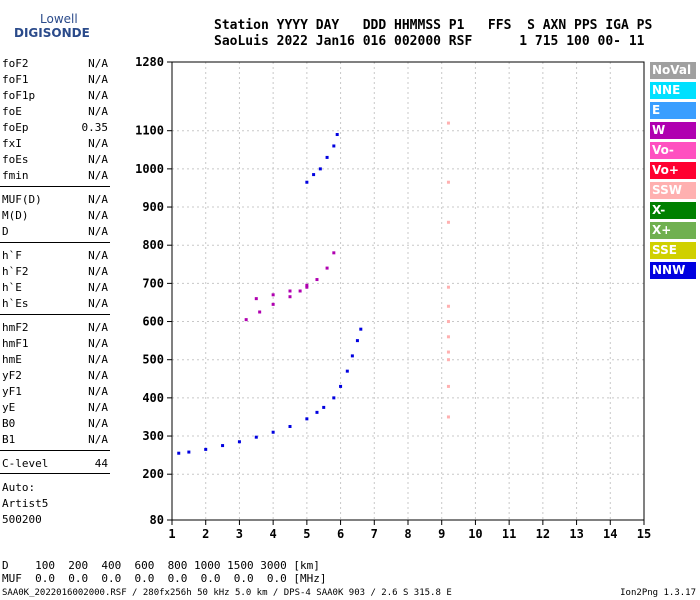 Image resolution: width=700 pixels, height=600 pixels. I want to click on legend-item: W, so click(673, 130).